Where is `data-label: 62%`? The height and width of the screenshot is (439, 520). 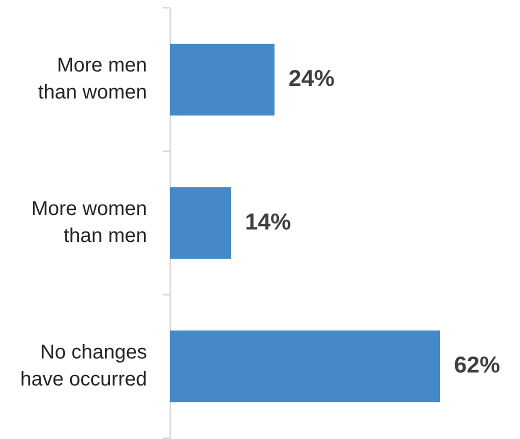 data-label: 62% is located at coordinates (477, 365).